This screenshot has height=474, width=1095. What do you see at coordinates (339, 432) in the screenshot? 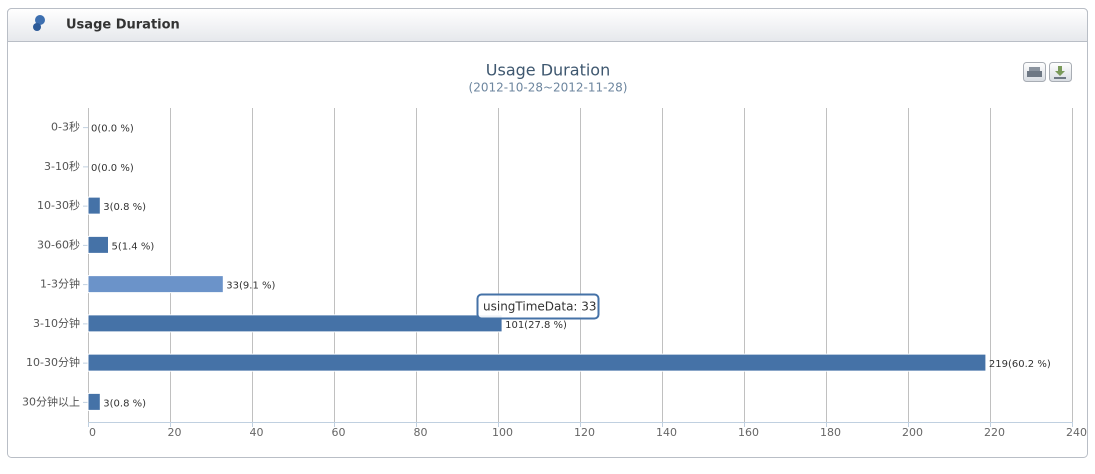
I see `x-tick-label: 60` at bounding box center [339, 432].